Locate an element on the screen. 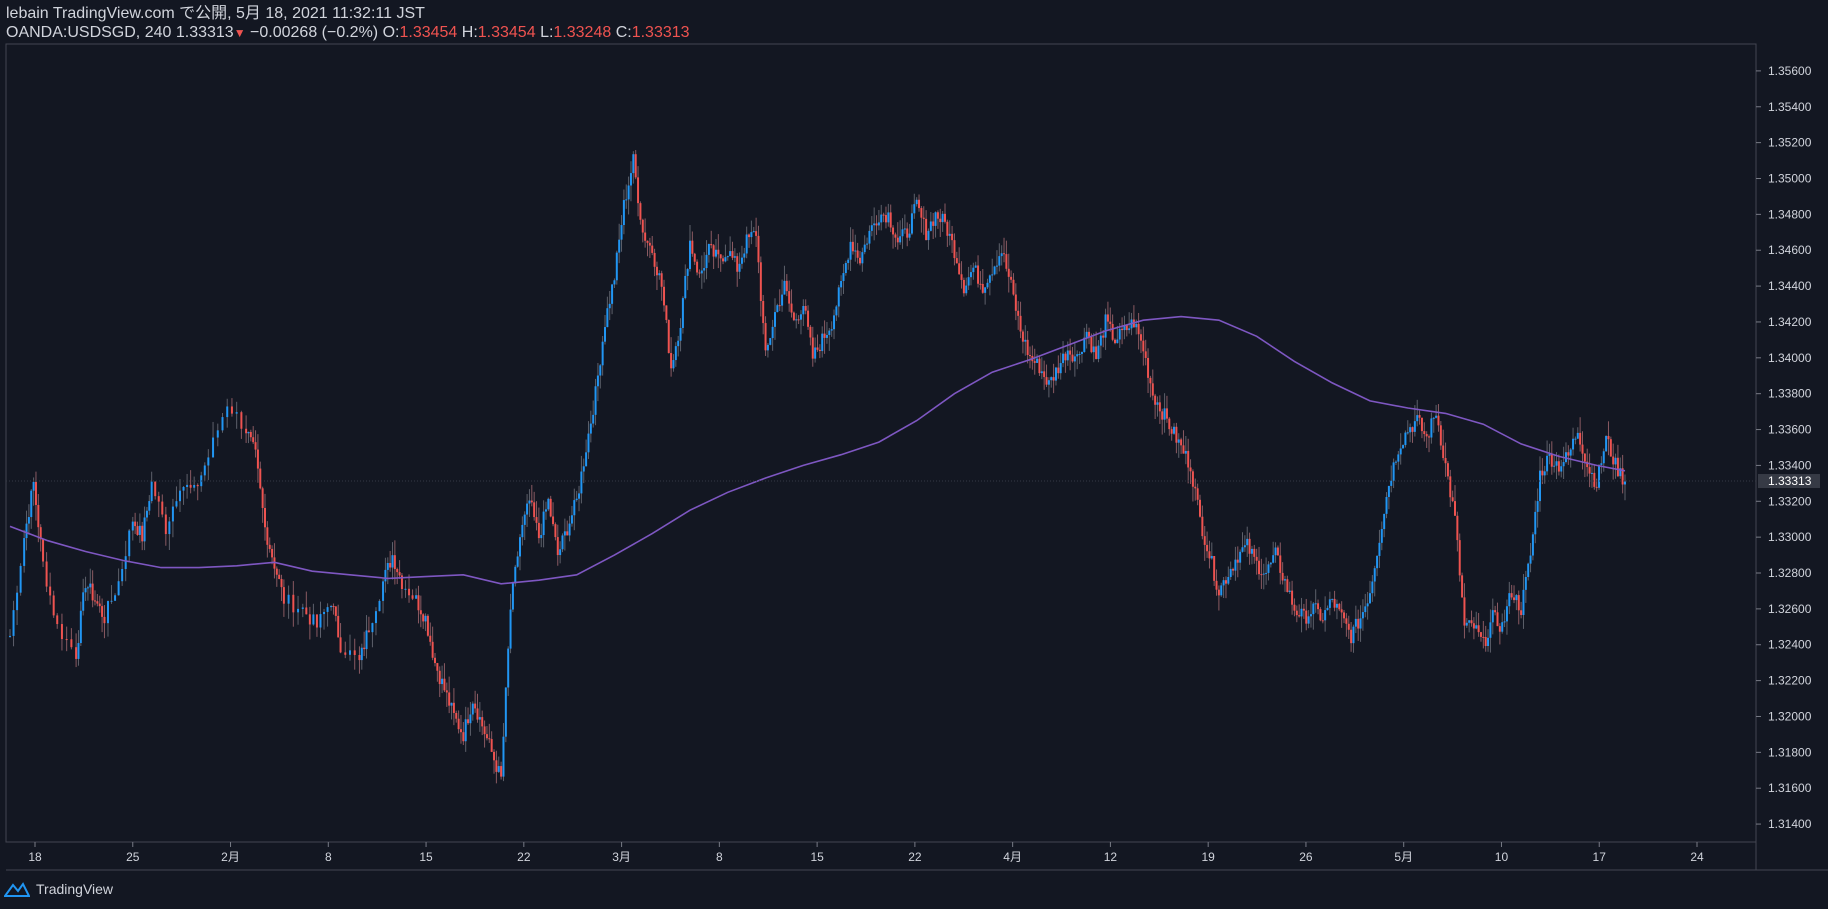 This screenshot has height=909, width=1828. tradingview-logo-icon is located at coordinates (17, 889).